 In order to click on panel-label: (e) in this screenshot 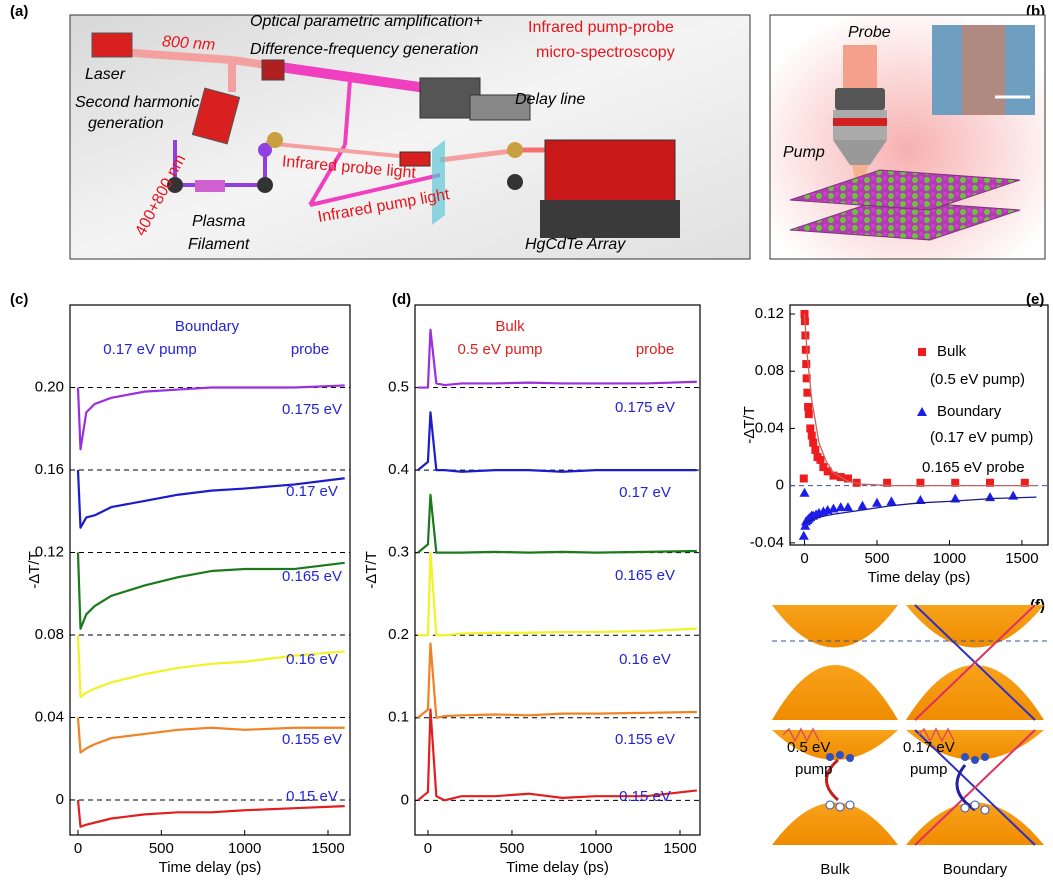, I will do `click(1035, 299)`.